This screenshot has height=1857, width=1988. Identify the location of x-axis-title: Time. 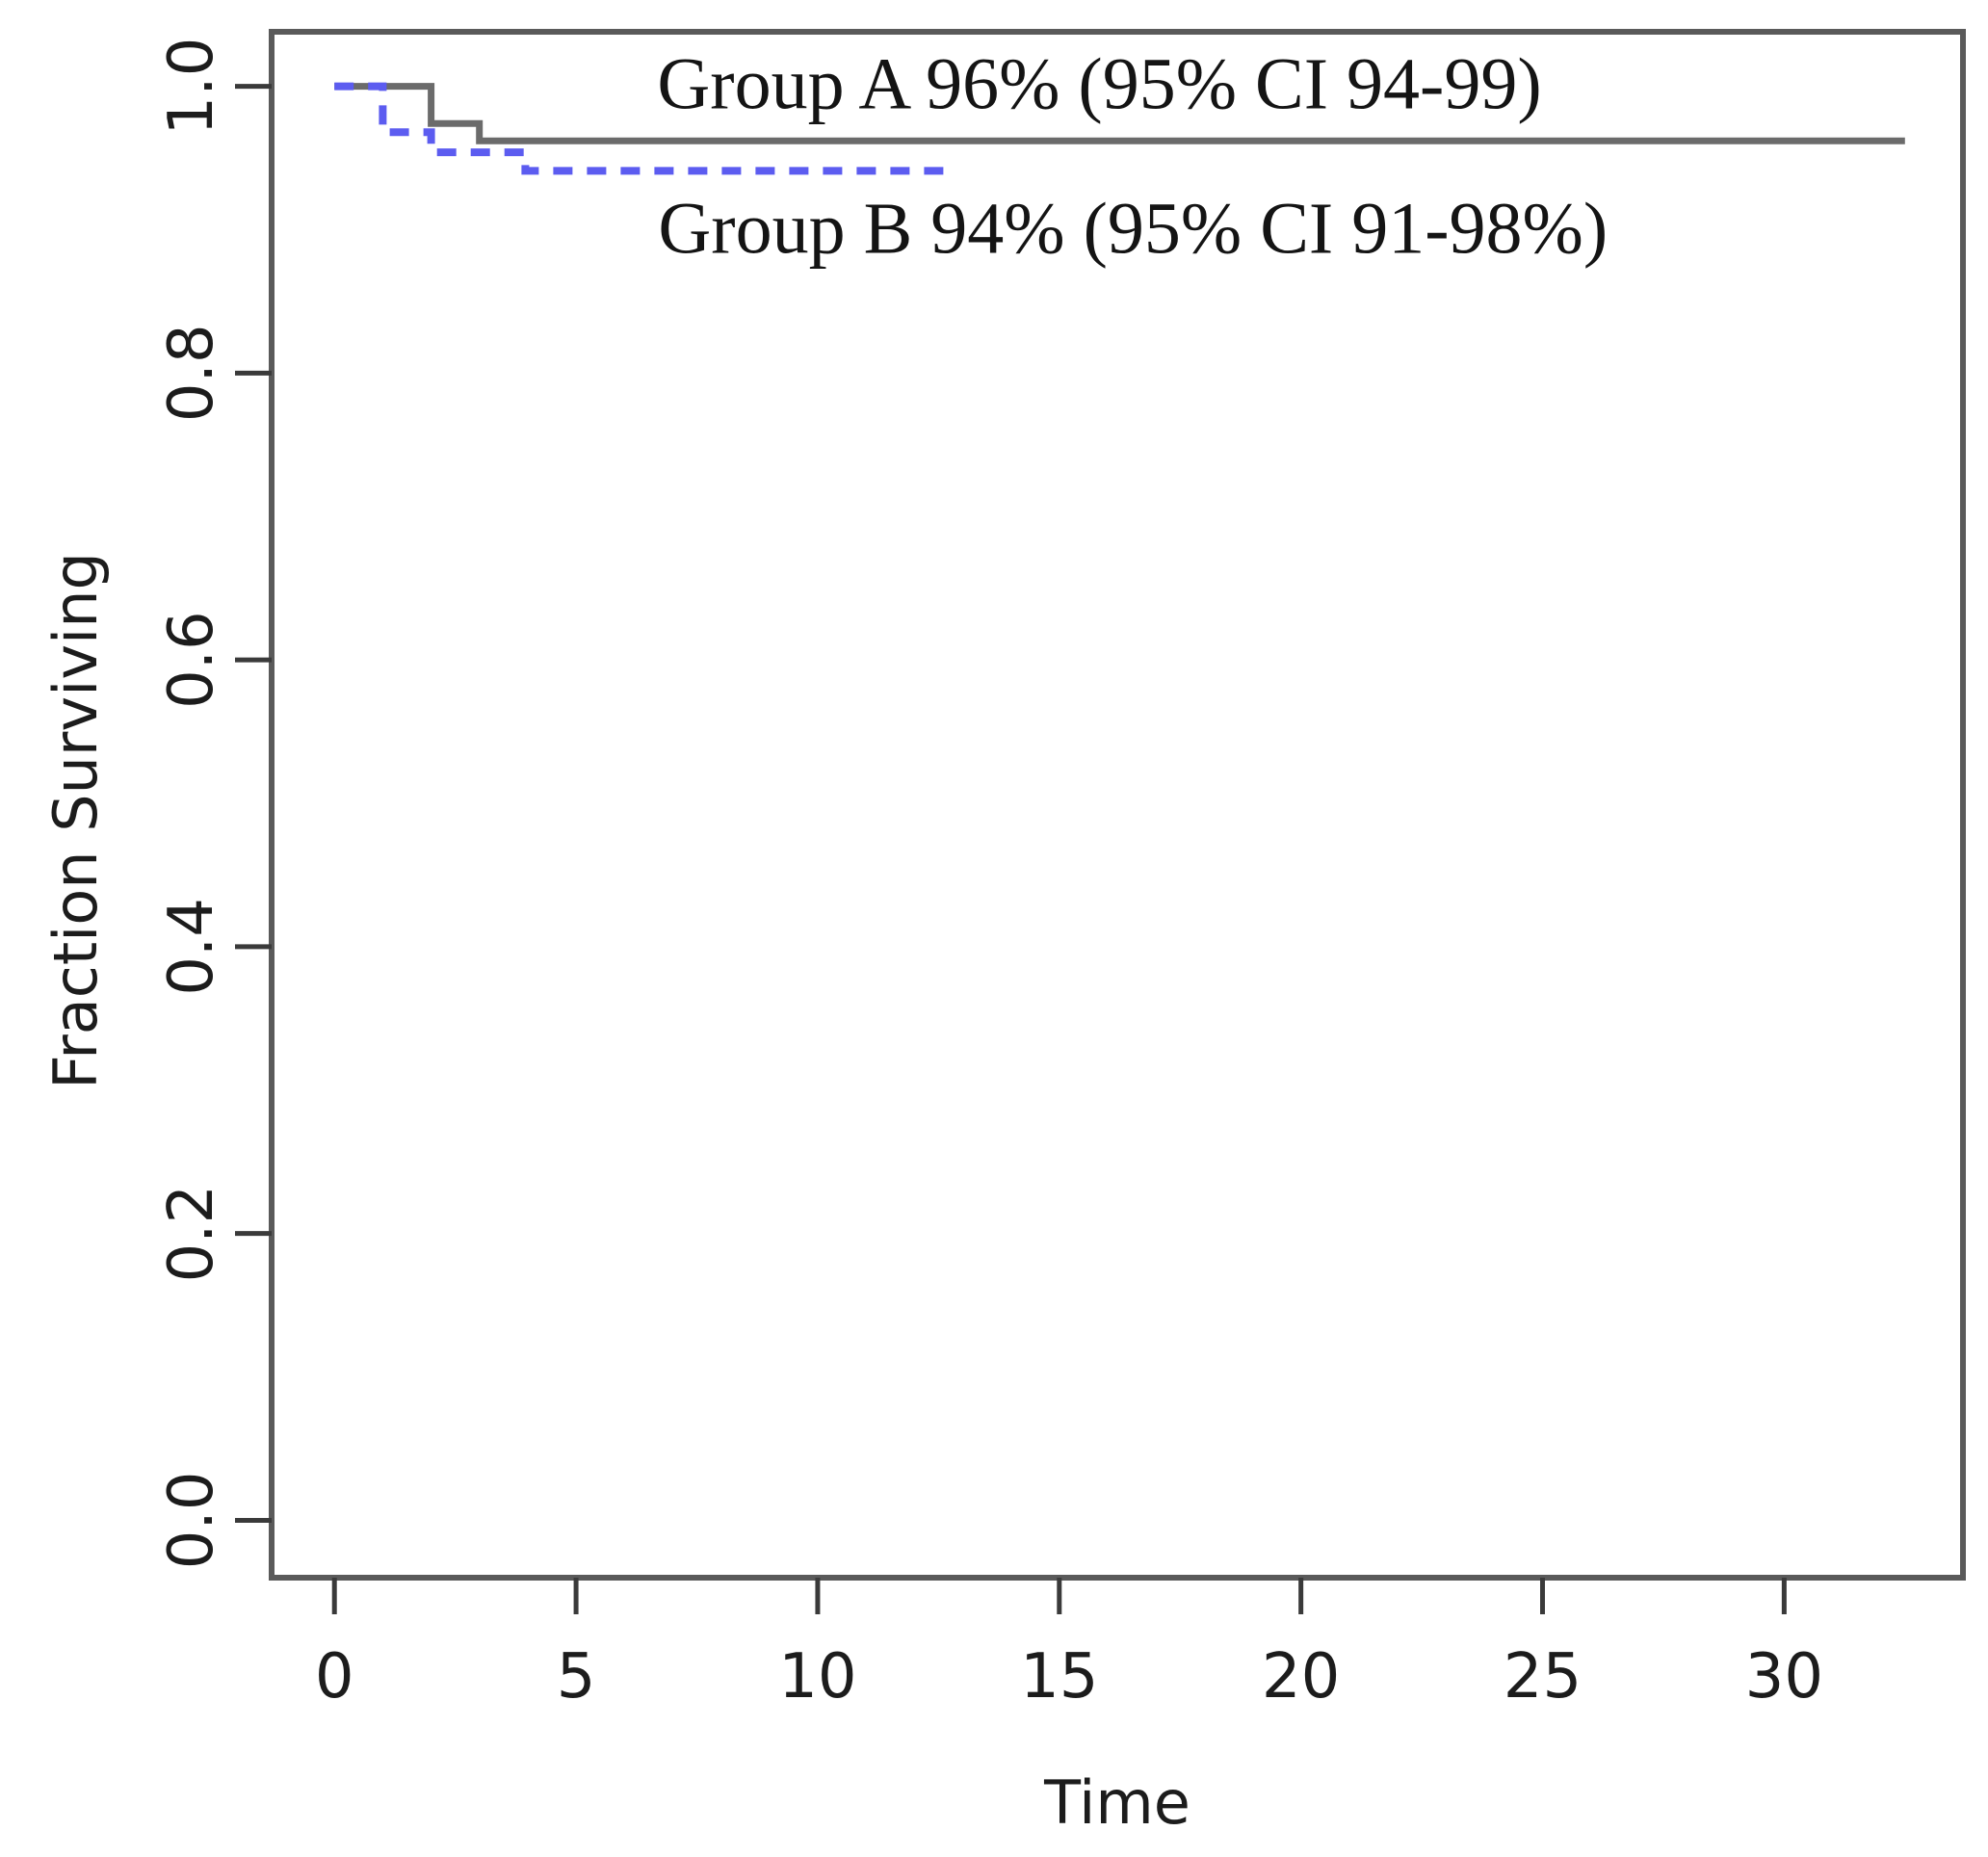
(1116, 1803).